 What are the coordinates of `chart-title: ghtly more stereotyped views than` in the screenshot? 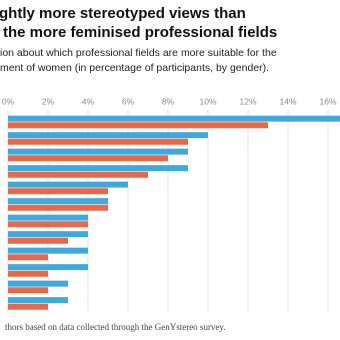 It's located at (123, 13).